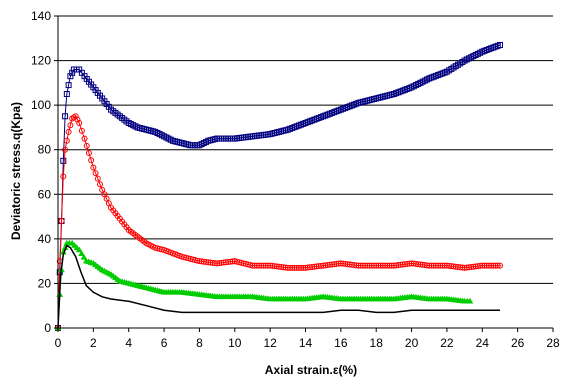 This screenshot has height=381, width=566. I want to click on x-tick-label: 18, so click(377, 343).